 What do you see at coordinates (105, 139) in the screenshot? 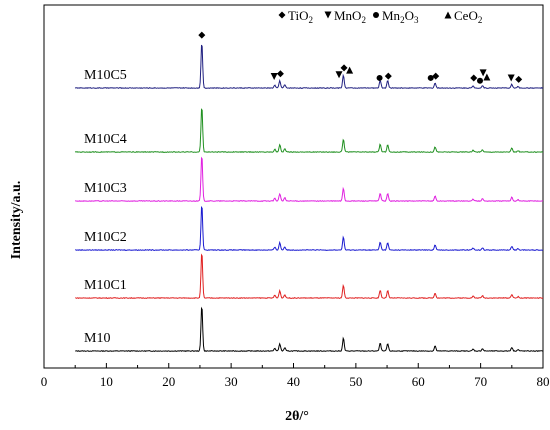
I see `series-label-m10c4: M10C4` at bounding box center [105, 139].